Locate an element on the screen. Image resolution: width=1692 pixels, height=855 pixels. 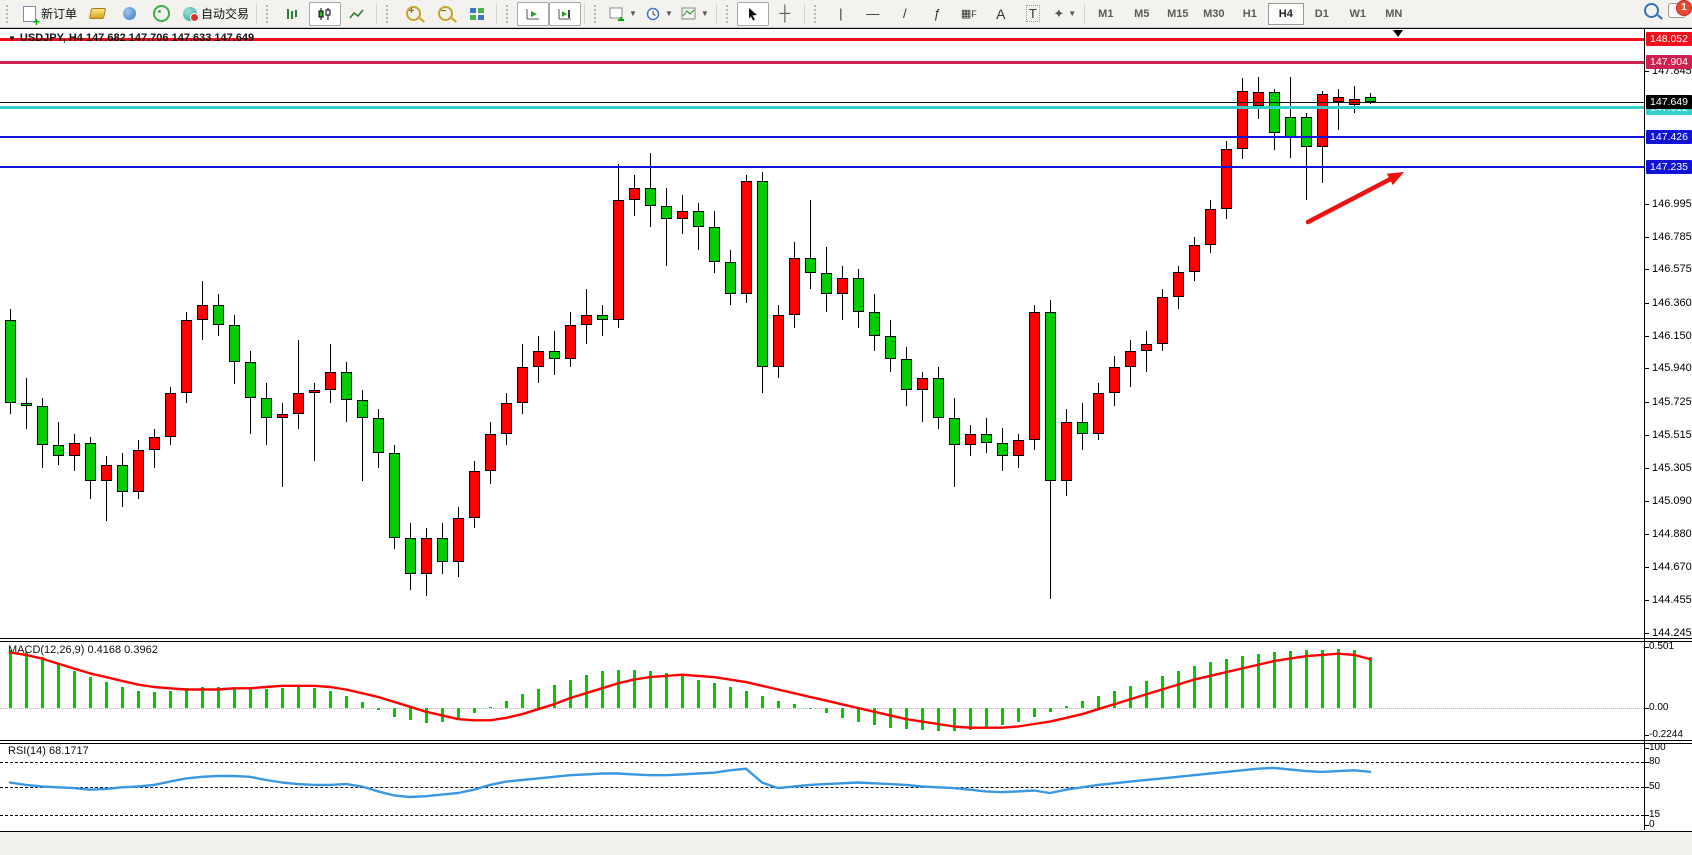
chart-menu-icon: ▼ is located at coordinates (12, 38).